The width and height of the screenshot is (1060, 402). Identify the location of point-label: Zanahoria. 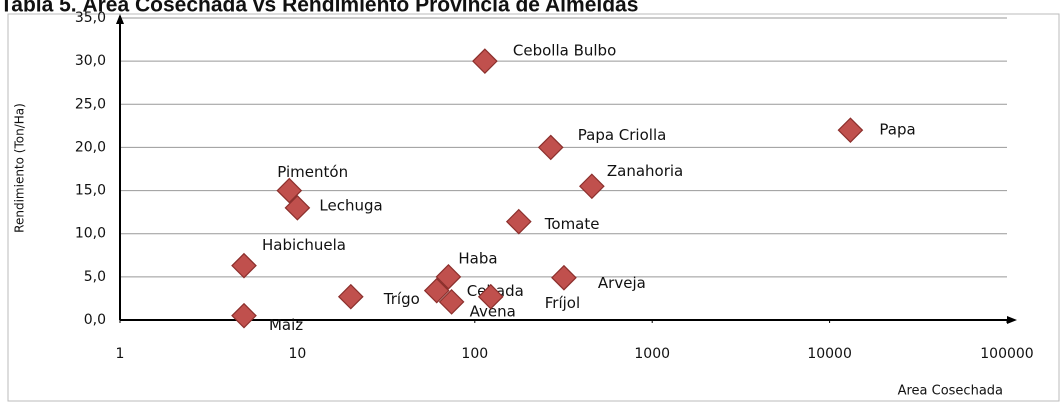
(645, 171).